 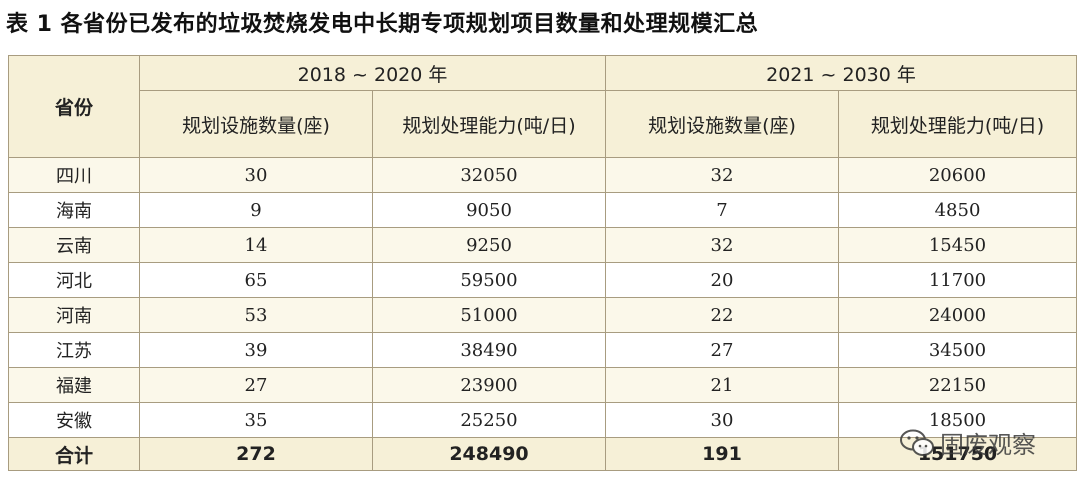 I want to click on table-row: 四川 30 32050 32 20600, so click(x=542, y=175).